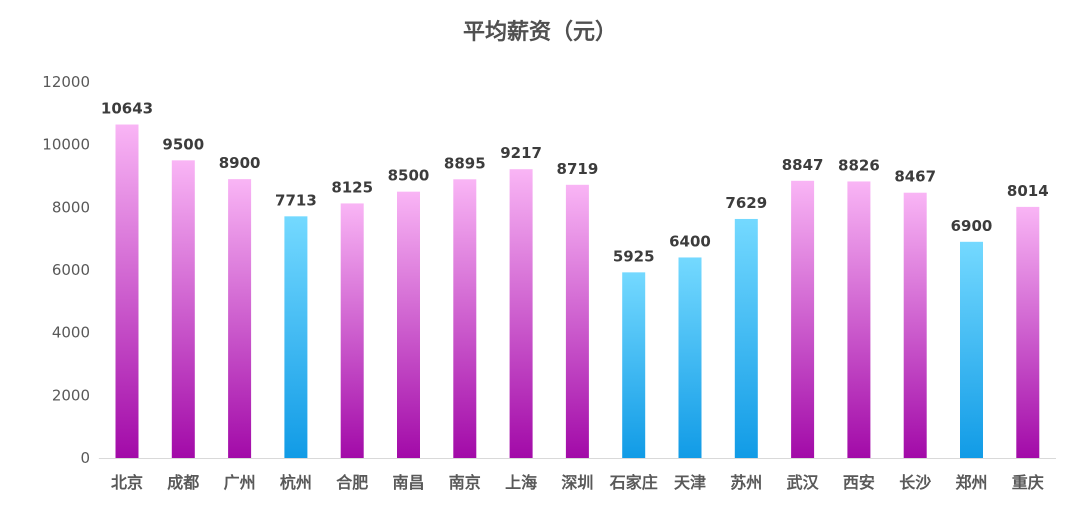 Image resolution: width=1080 pixels, height=515 pixels. Describe the element at coordinates (71, 395) in the screenshot. I see `y-tick-label: 2000` at that location.